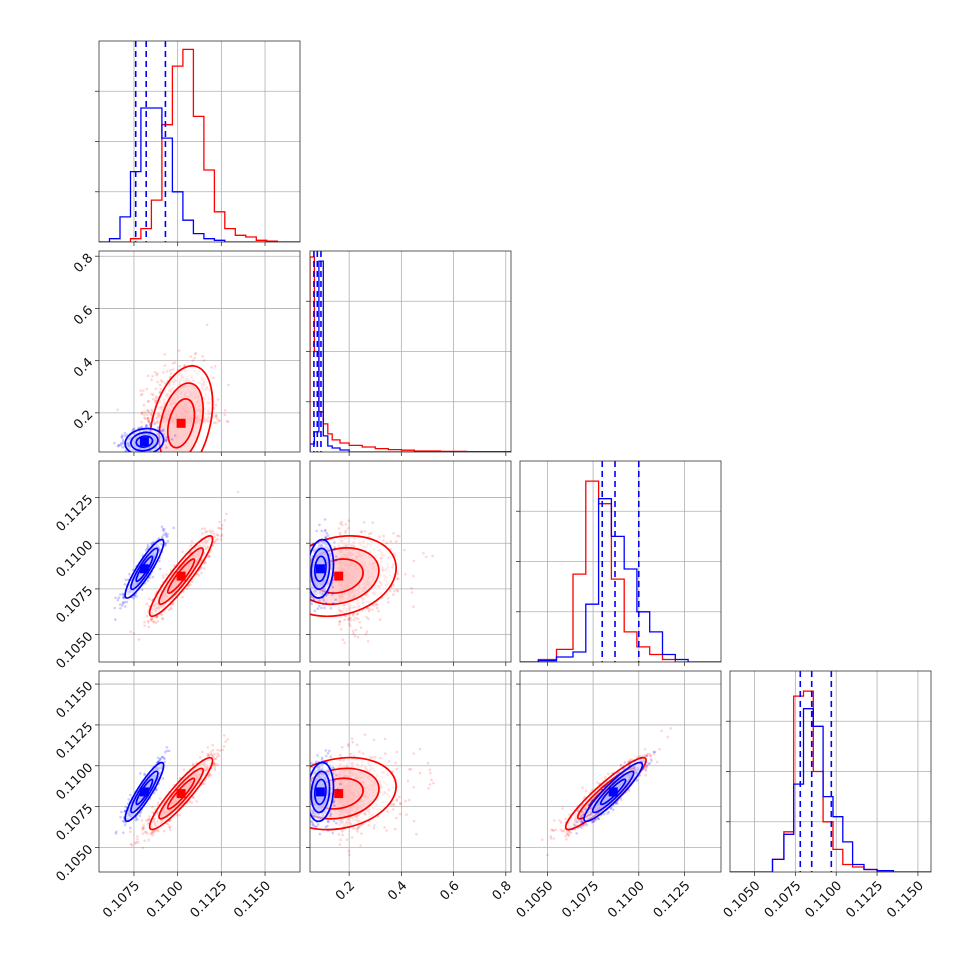  I want to click on y-tick-label: 0.1150, so click(75, 700).